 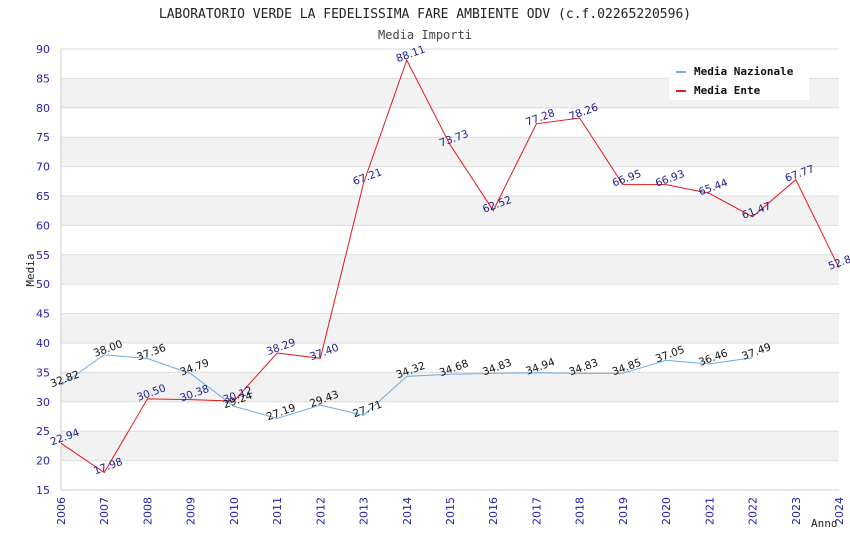 I want to click on y-tick-20: 20, so click(x=43, y=461).